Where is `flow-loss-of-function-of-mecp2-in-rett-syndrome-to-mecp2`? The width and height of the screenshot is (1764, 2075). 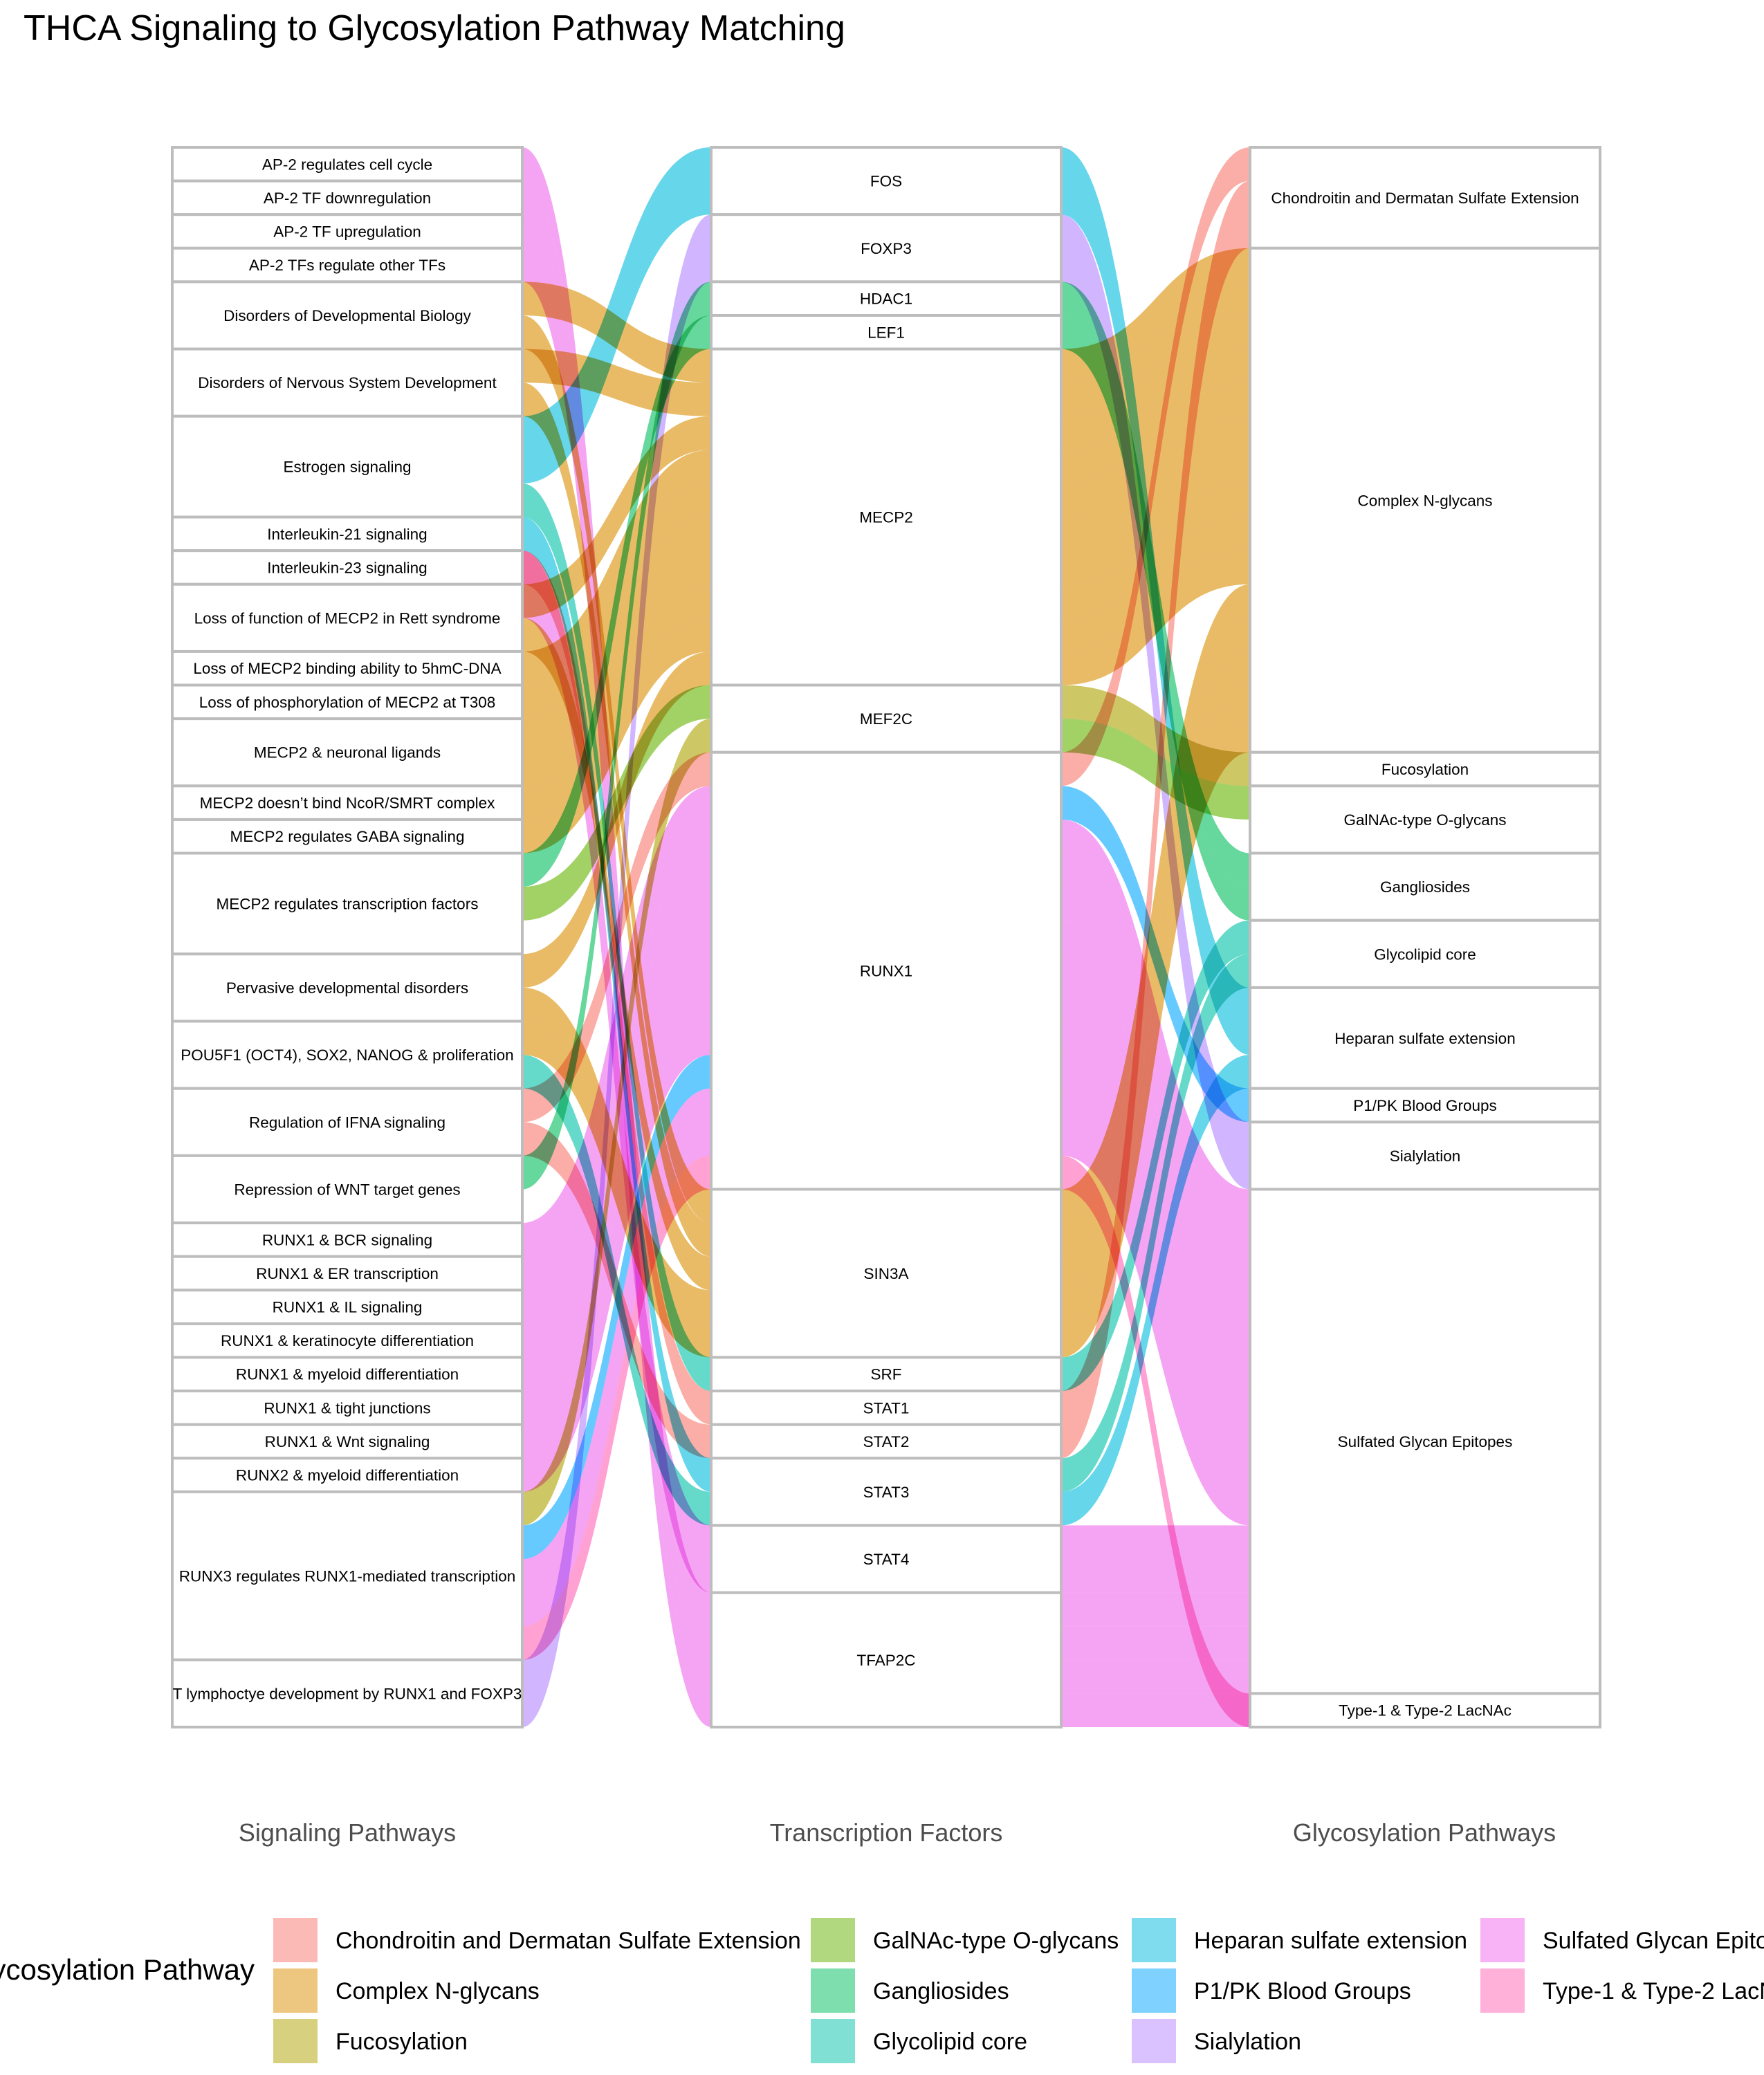
flow-loss-of-function-of-mecp2-in-rett-syndrome-to-mecp2 is located at coordinates (616, 517).